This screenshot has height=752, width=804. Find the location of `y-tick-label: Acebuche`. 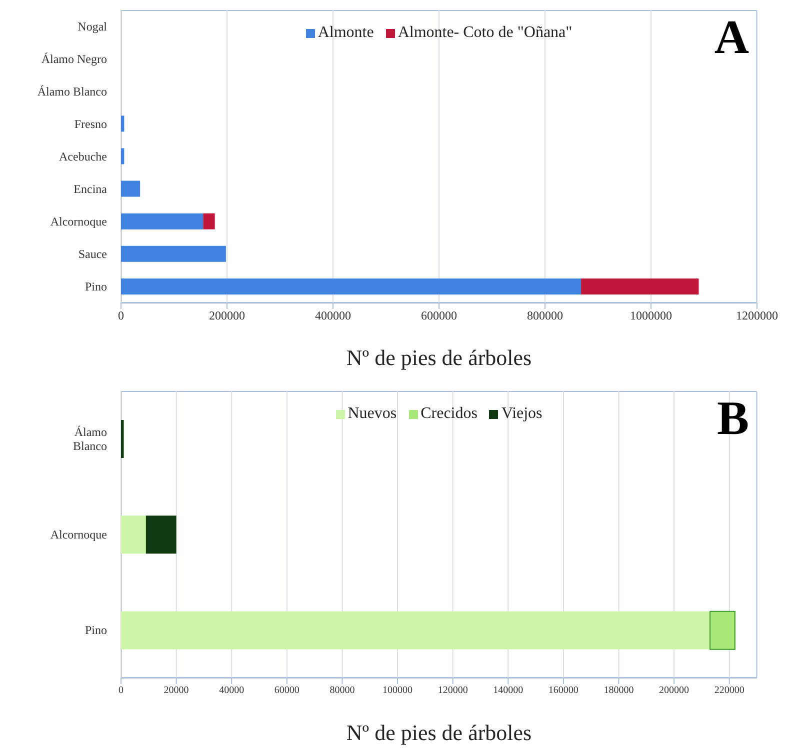

y-tick-label: Acebuche is located at coordinates (83, 157).